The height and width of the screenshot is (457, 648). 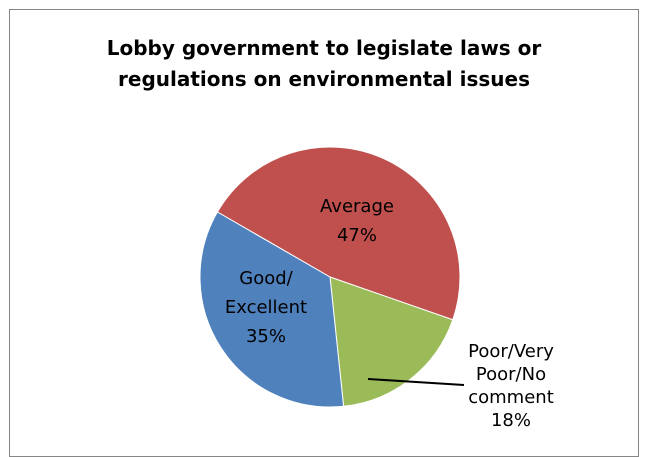 I want to click on pie-slice-good-excellent, so click(x=272, y=309).